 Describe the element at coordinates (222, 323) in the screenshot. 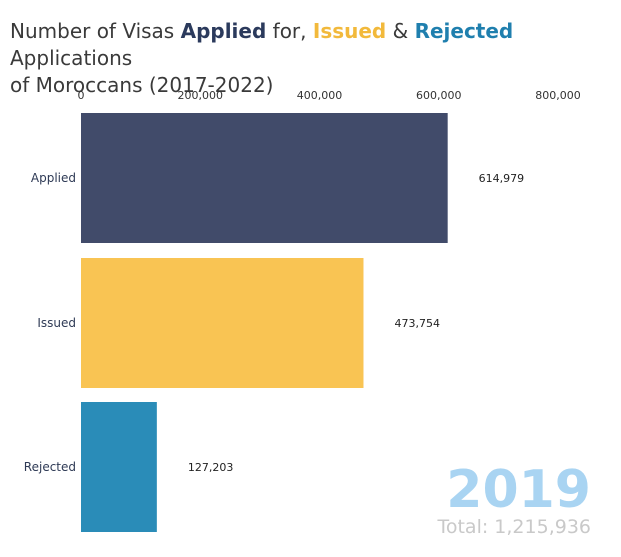

I see `bar-issued` at that location.